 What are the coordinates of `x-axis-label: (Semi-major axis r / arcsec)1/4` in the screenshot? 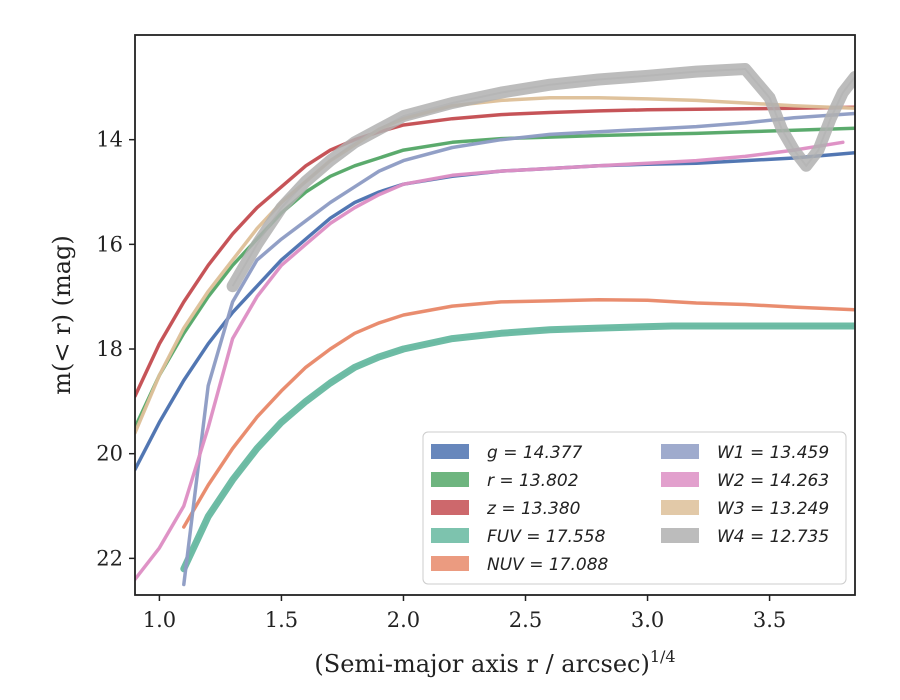 It's located at (494, 662).